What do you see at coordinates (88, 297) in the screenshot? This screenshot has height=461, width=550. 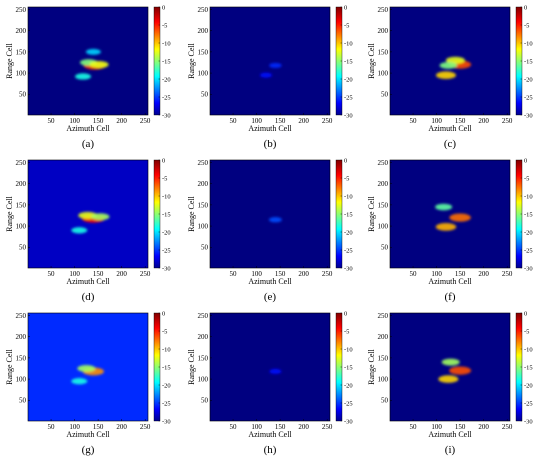 I see `panel-label: (d)` at bounding box center [88, 297].